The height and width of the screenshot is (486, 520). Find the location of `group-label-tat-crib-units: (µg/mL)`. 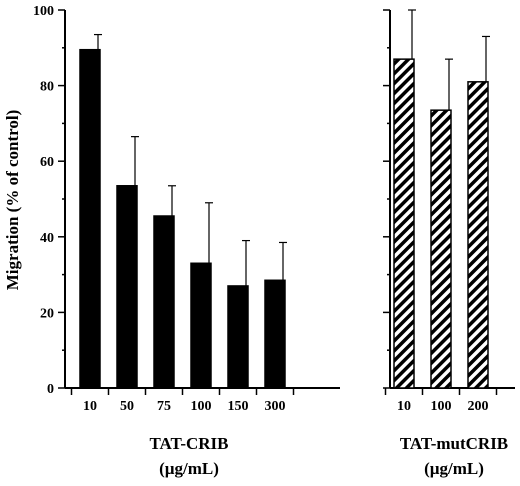

group-label-tat-crib-units: (µg/mL) is located at coordinates (189, 468).